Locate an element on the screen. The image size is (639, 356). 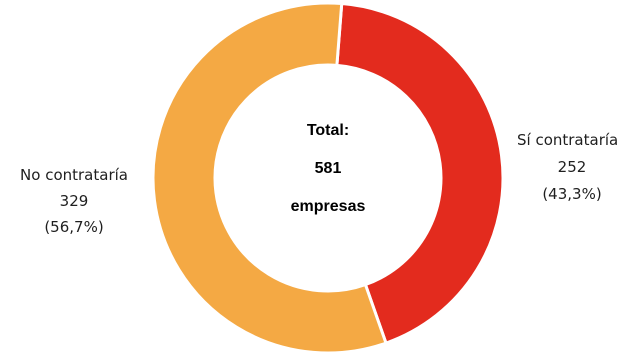
slice-label-no-value: 329 is located at coordinates (74, 201).